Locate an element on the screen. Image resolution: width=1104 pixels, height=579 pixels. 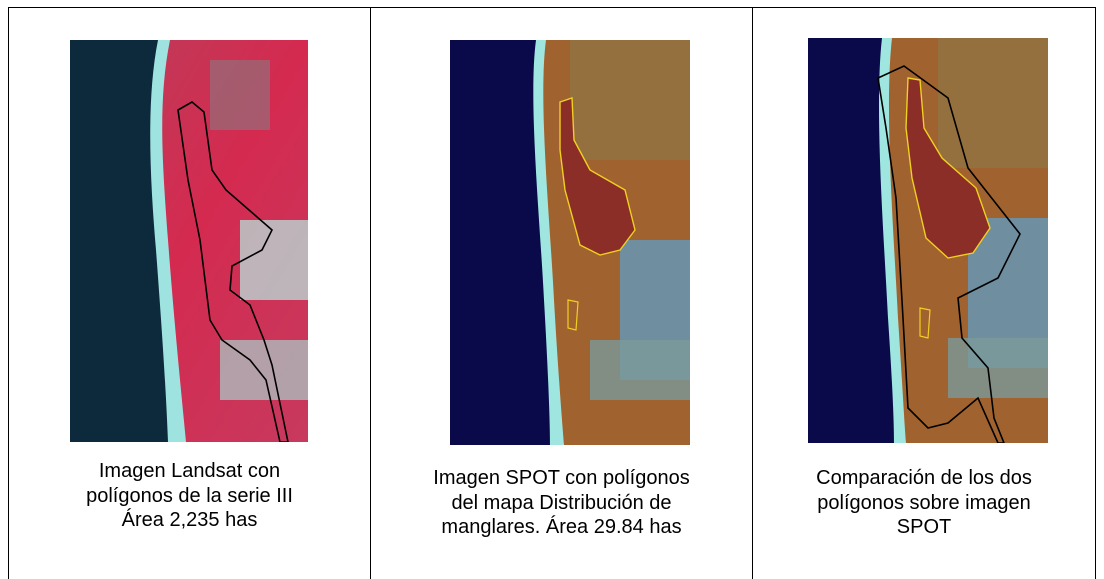
caption-line: Área 2,235 has is located at coordinates (189, 520).